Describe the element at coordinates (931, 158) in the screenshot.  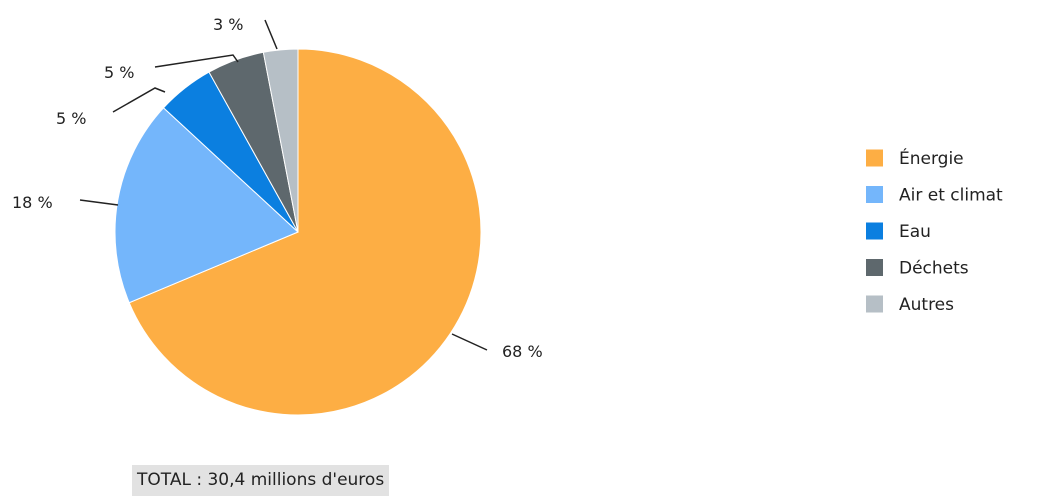
I see `legend-label-1: Énergie` at that location.